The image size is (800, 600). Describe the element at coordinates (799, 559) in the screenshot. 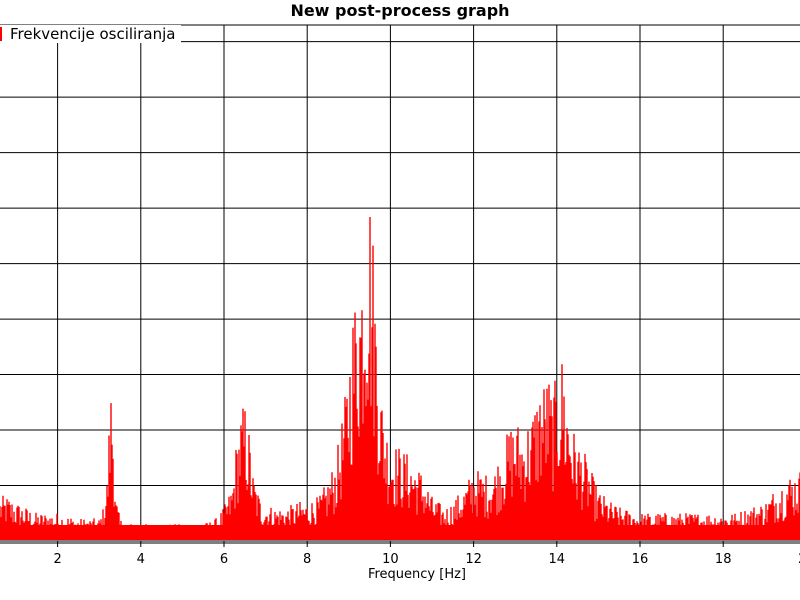

I see `x-tick-label: 20` at that location.